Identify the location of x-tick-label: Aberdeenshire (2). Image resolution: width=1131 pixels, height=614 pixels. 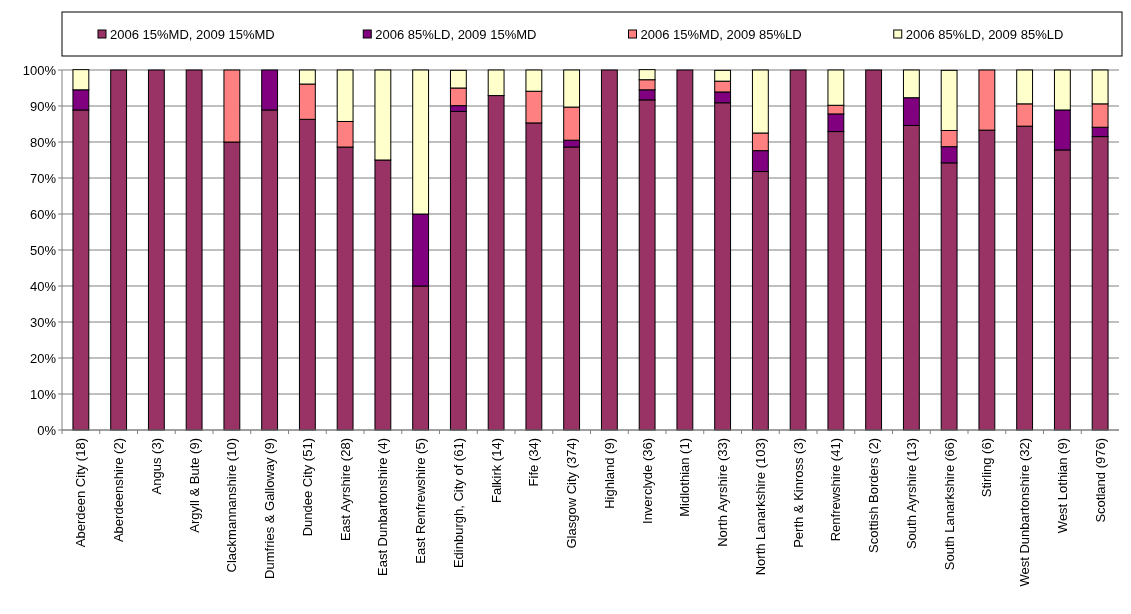
(119, 490).